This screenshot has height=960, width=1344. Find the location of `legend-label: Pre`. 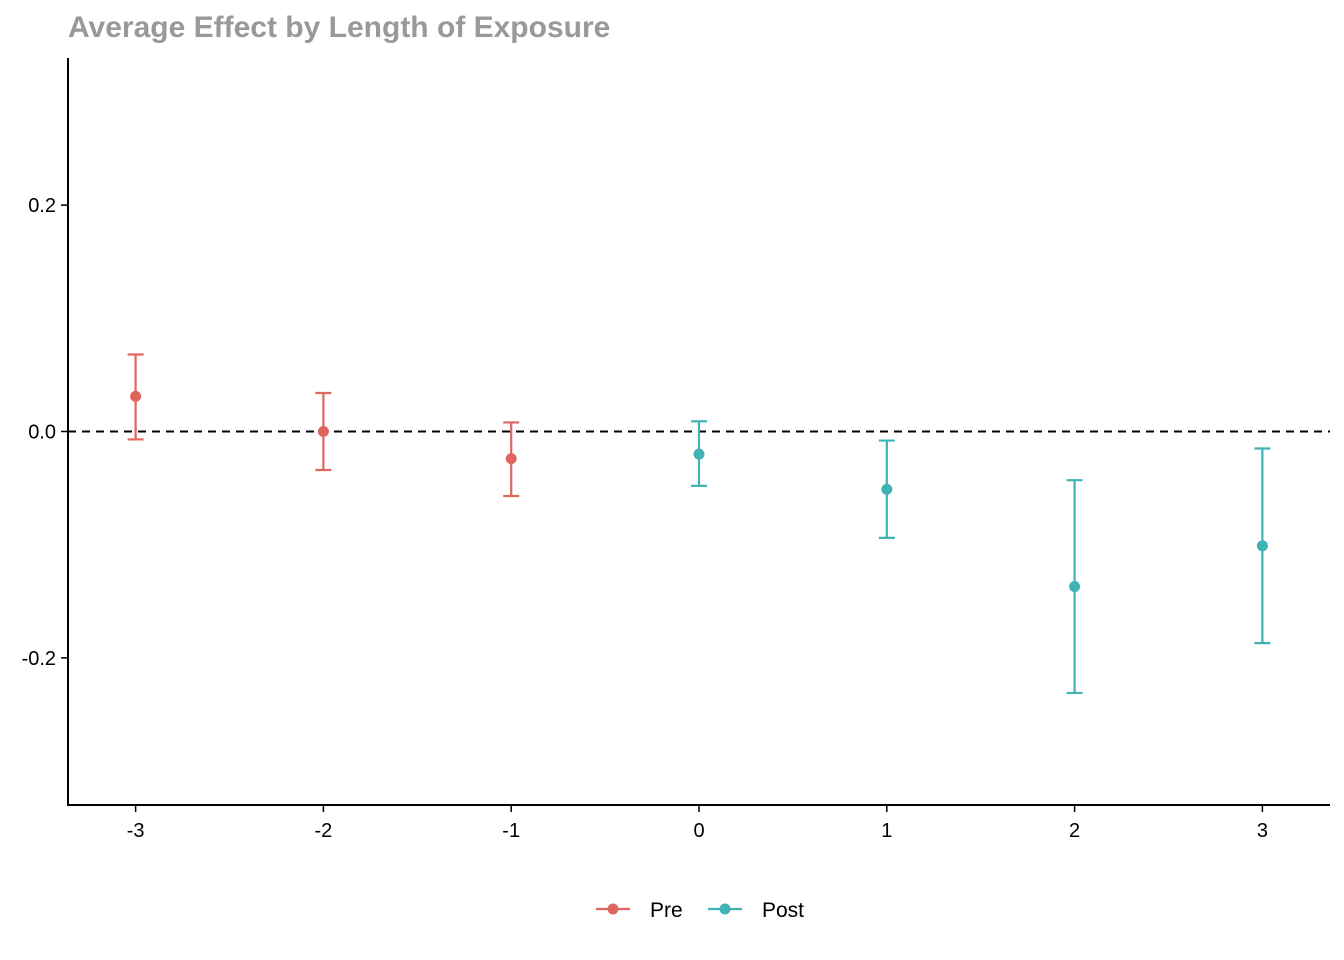

legend-label: Pre is located at coordinates (666, 910).